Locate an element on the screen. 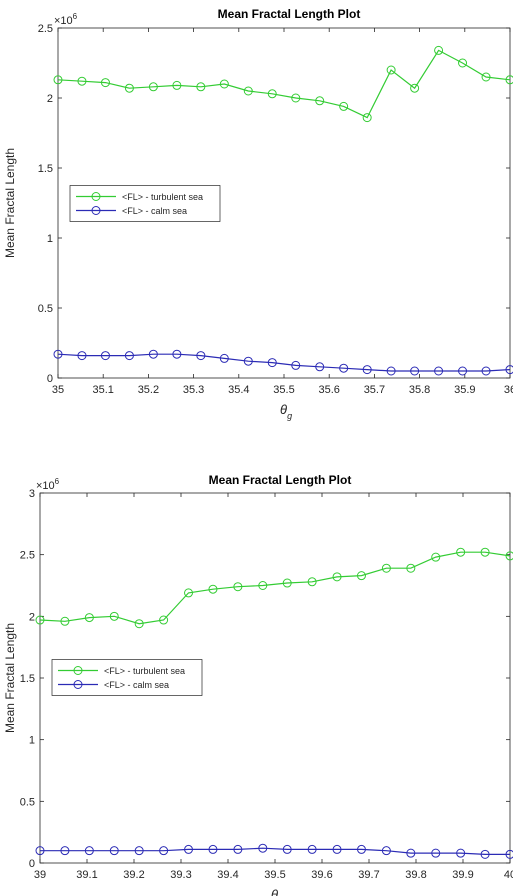 Image resolution: width=513 pixels, height=896 pixels. x-tick-label: 35.4 is located at coordinates (238, 390).